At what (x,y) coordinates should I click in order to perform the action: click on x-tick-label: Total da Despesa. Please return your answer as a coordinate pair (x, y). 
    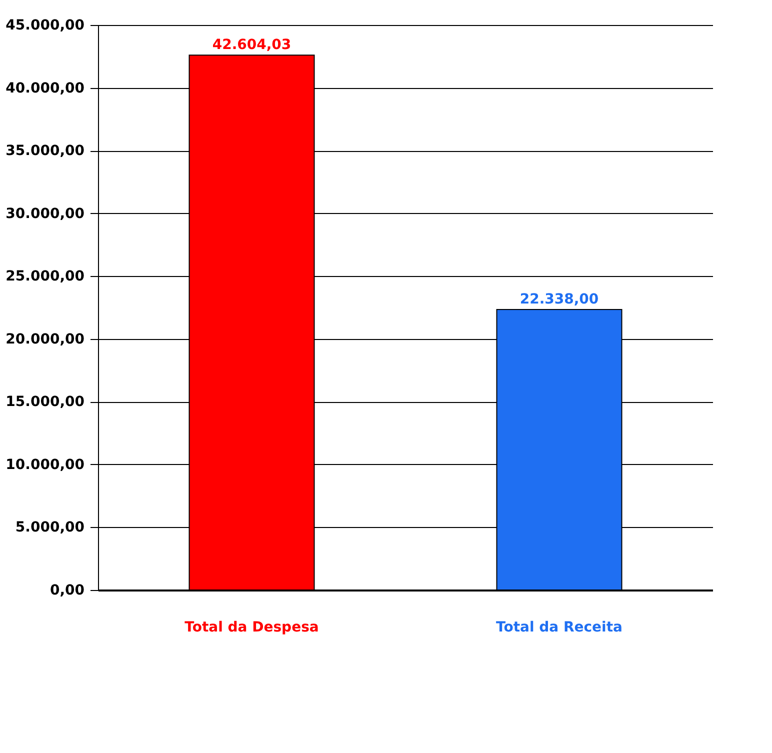
    Looking at the image, I should click on (251, 628).